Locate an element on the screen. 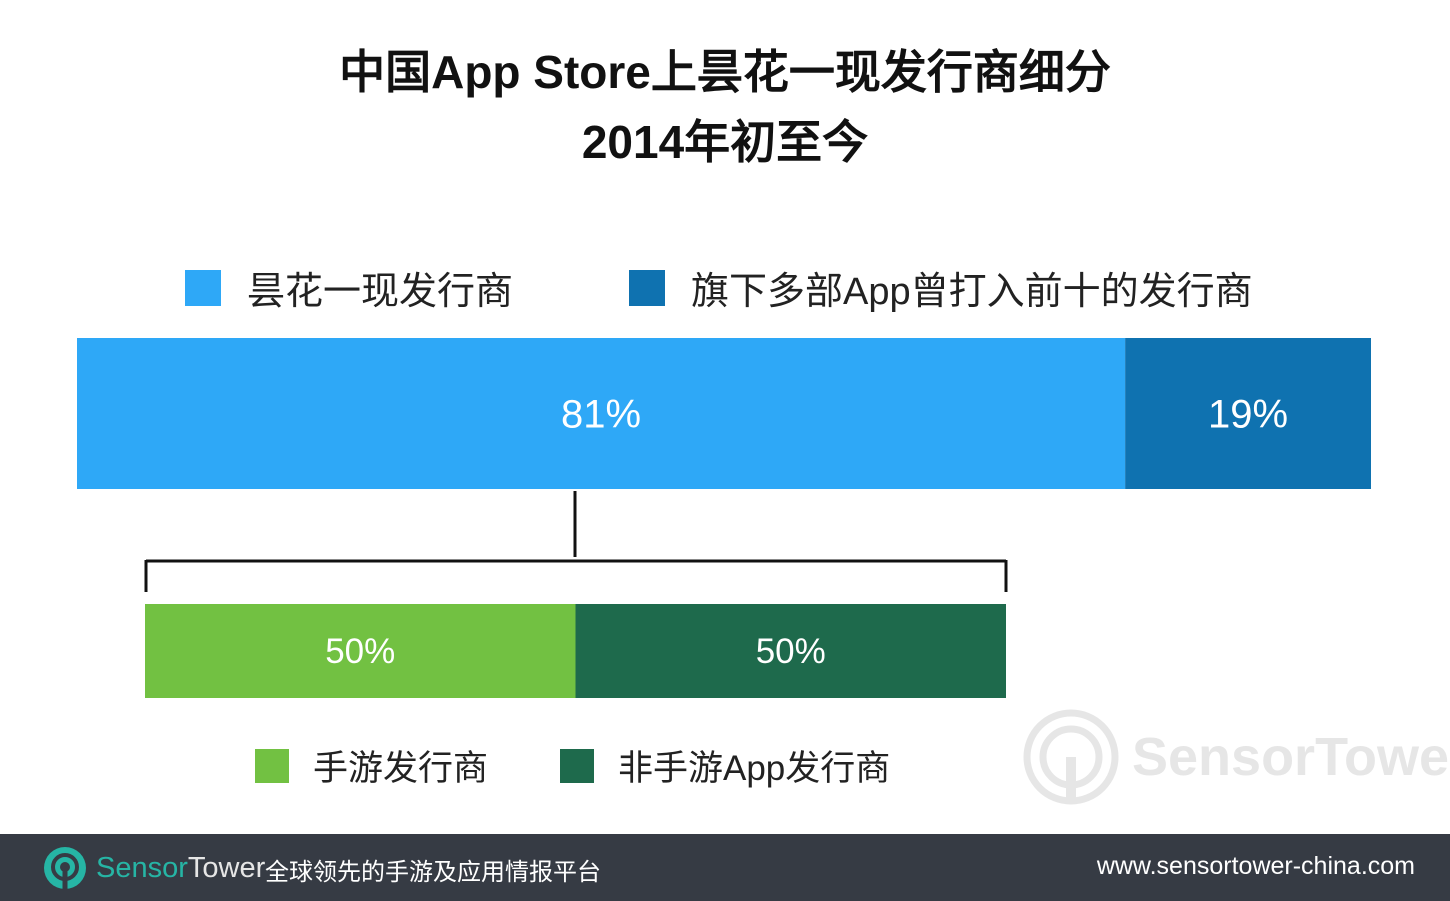 This screenshot has width=1450, height=901. footer-logo: SensorTower is located at coordinates (153, 868).